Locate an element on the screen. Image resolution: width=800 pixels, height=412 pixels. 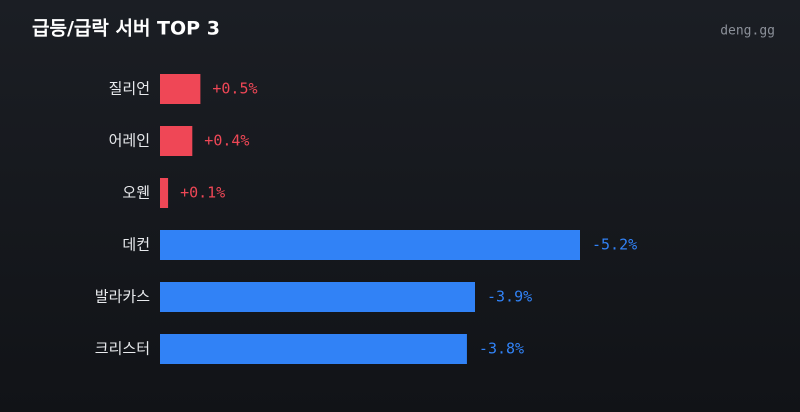
value-label: -3.9% is located at coordinates (509, 297).